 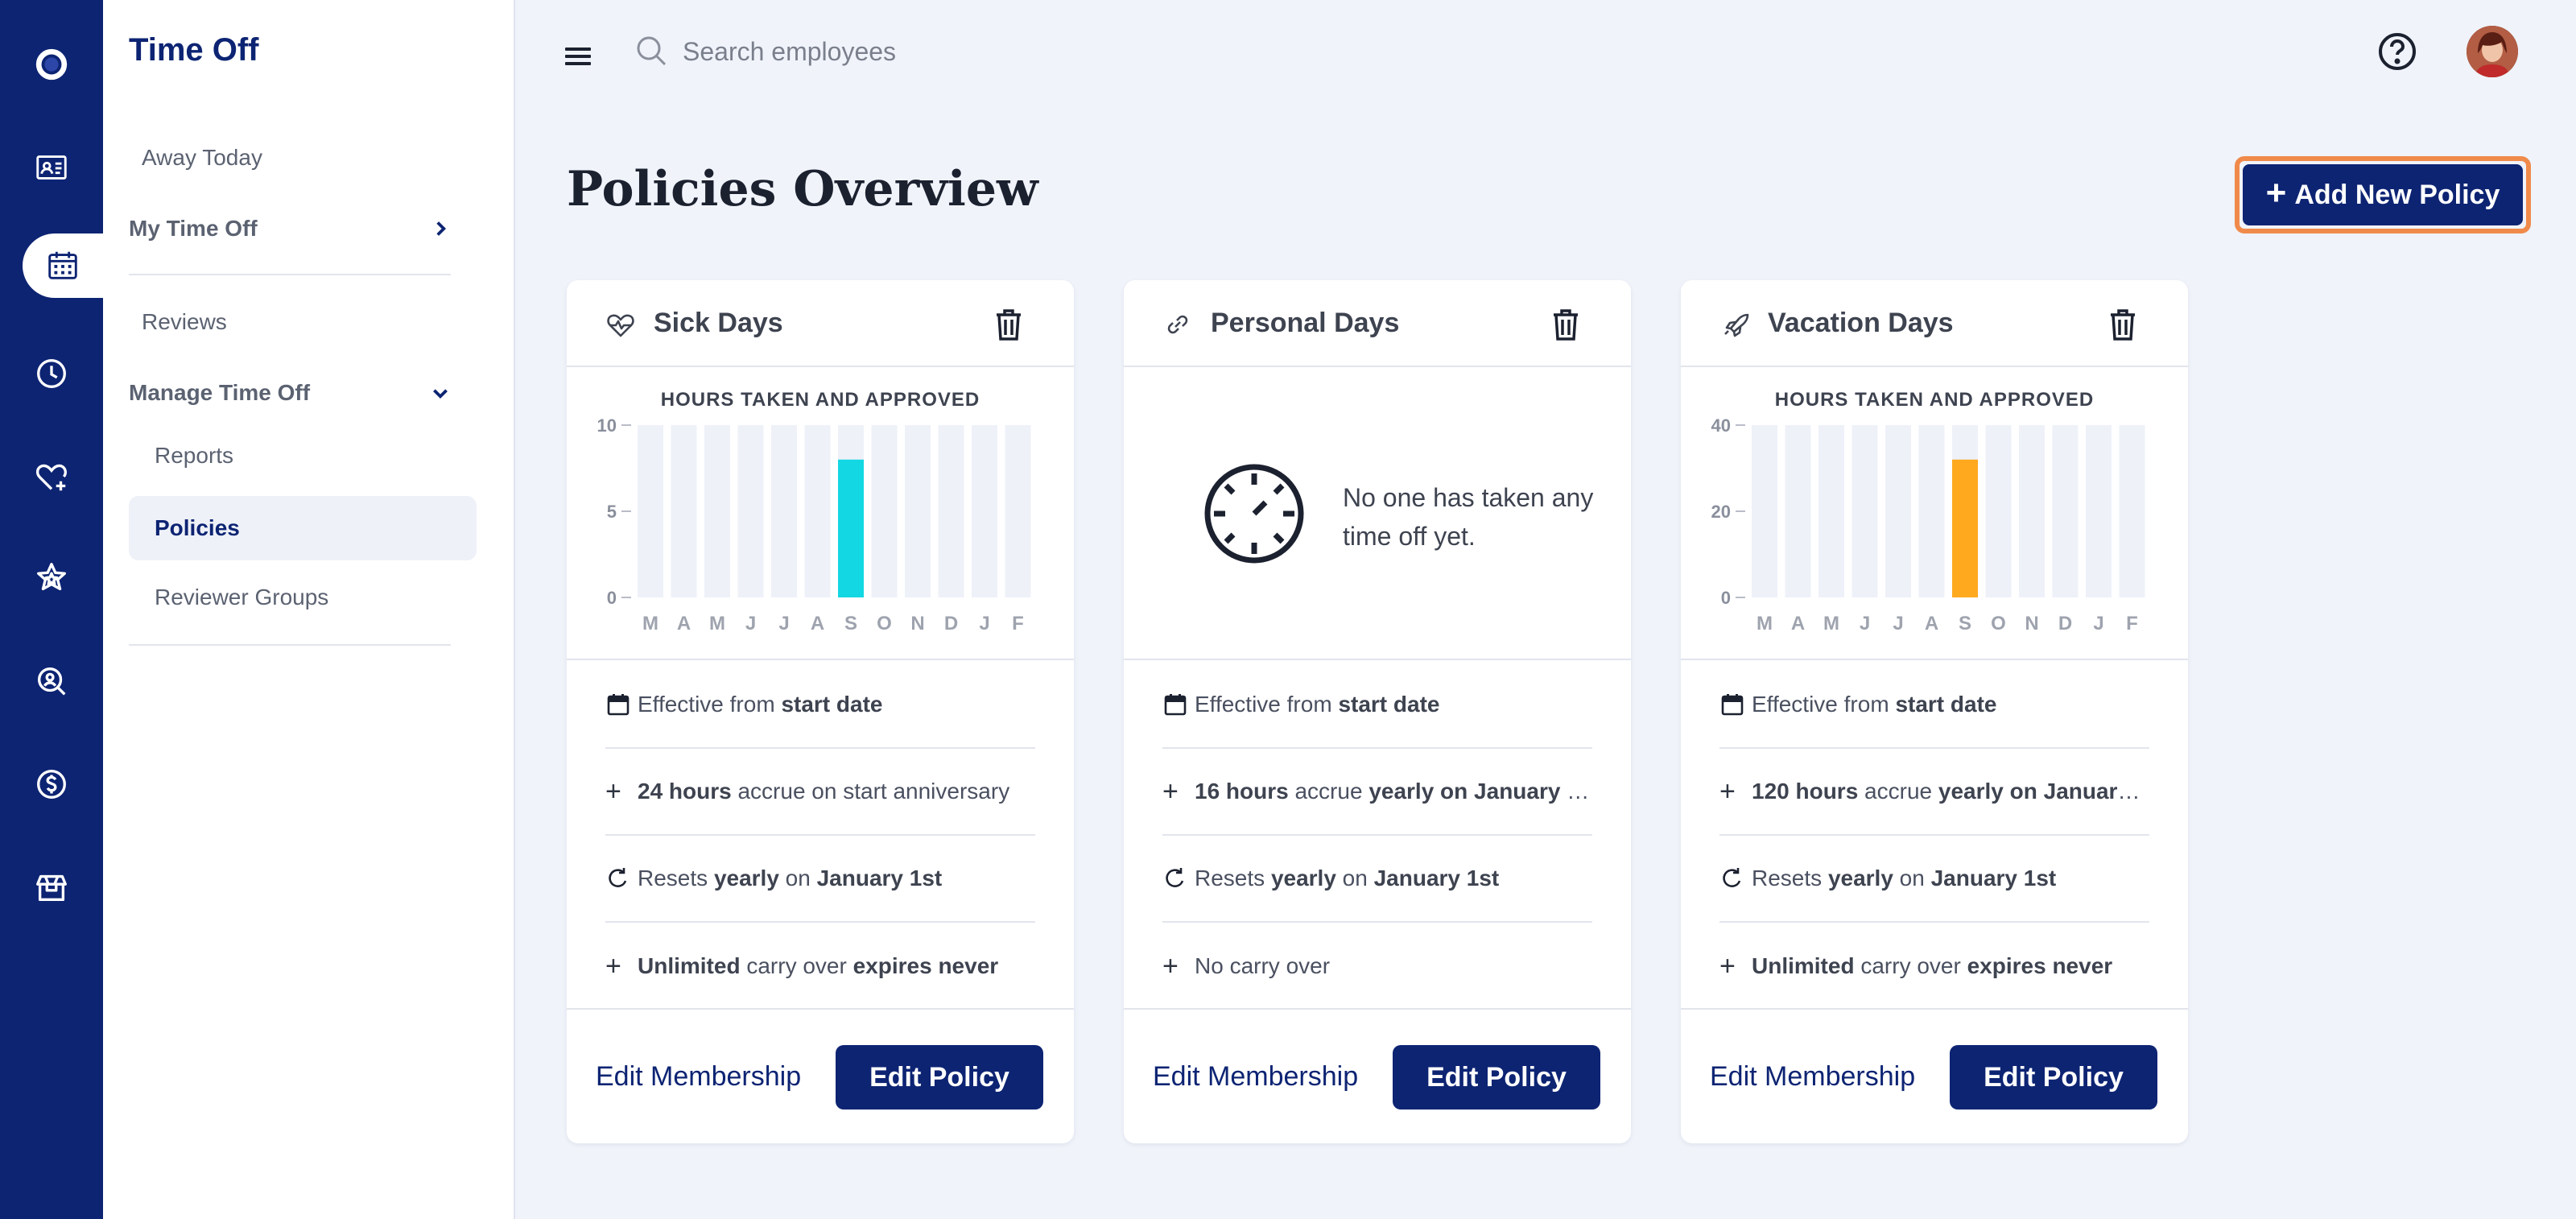 What do you see at coordinates (1934, 323) in the screenshot?
I see `card-header: Vacation Days` at bounding box center [1934, 323].